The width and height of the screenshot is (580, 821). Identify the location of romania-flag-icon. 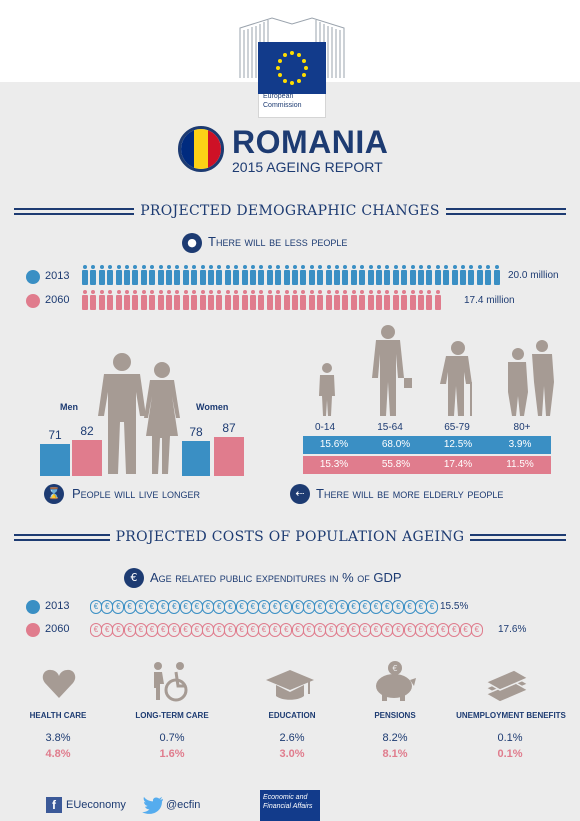
(201, 149).